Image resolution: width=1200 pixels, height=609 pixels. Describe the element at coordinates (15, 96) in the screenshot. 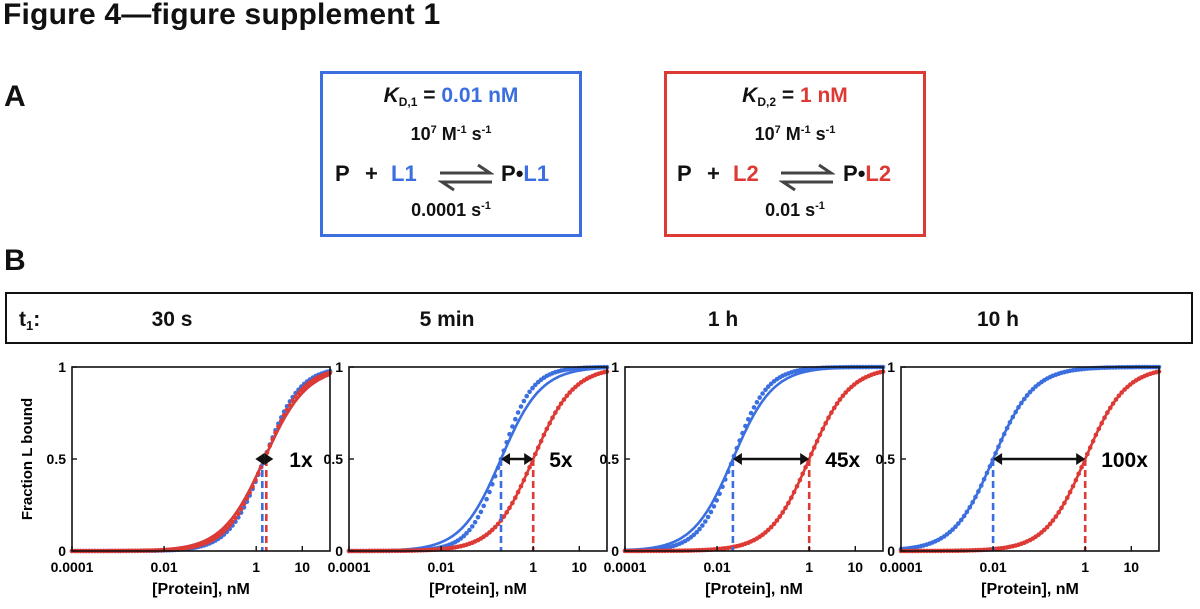

I see `panel-a-label: A` at that location.